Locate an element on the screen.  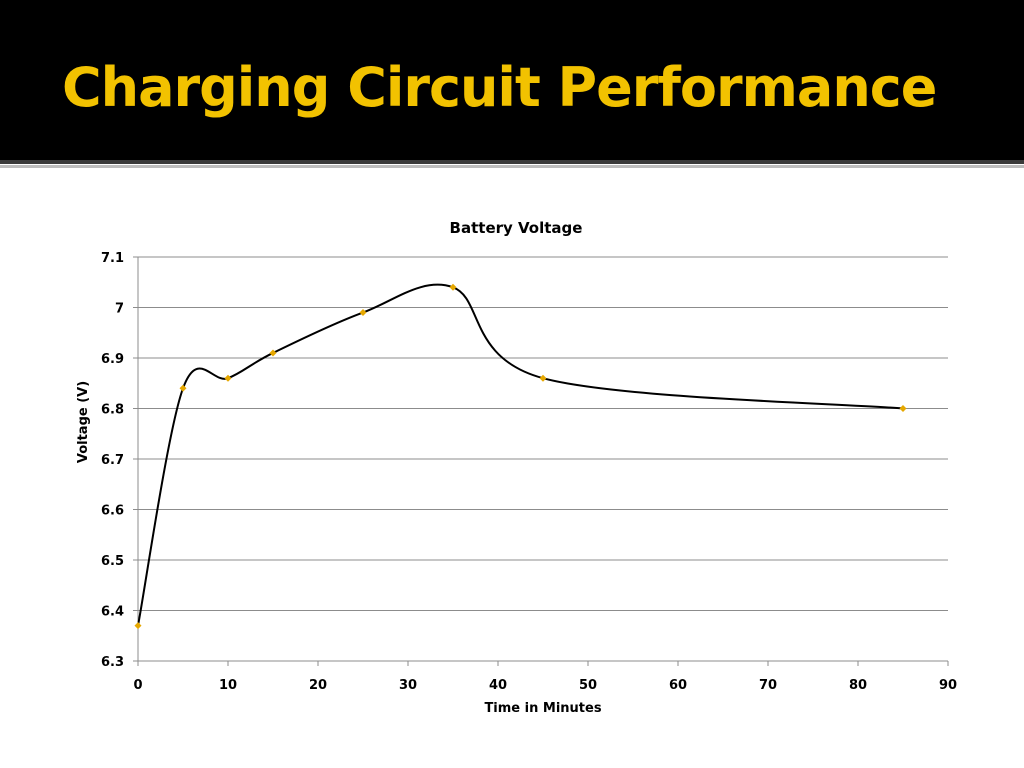
slide-title: Charging Circuit Performance is located at coordinates (499, 87).